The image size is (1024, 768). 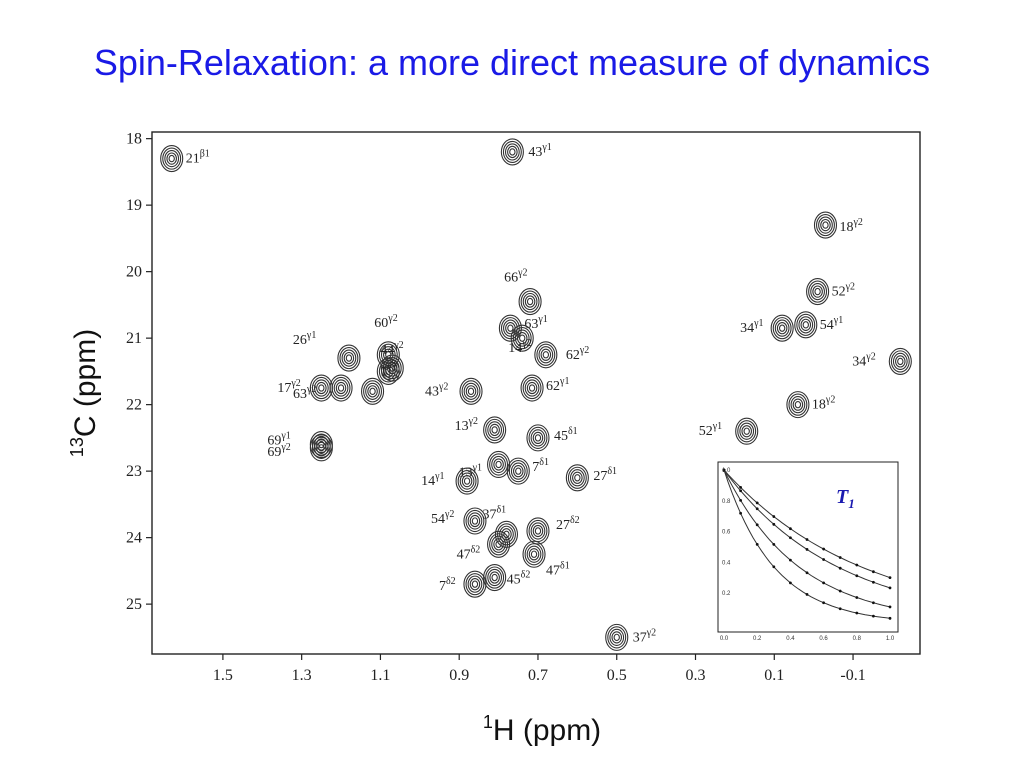 I want to click on peak-label-number: 14, so click(x=428, y=481).